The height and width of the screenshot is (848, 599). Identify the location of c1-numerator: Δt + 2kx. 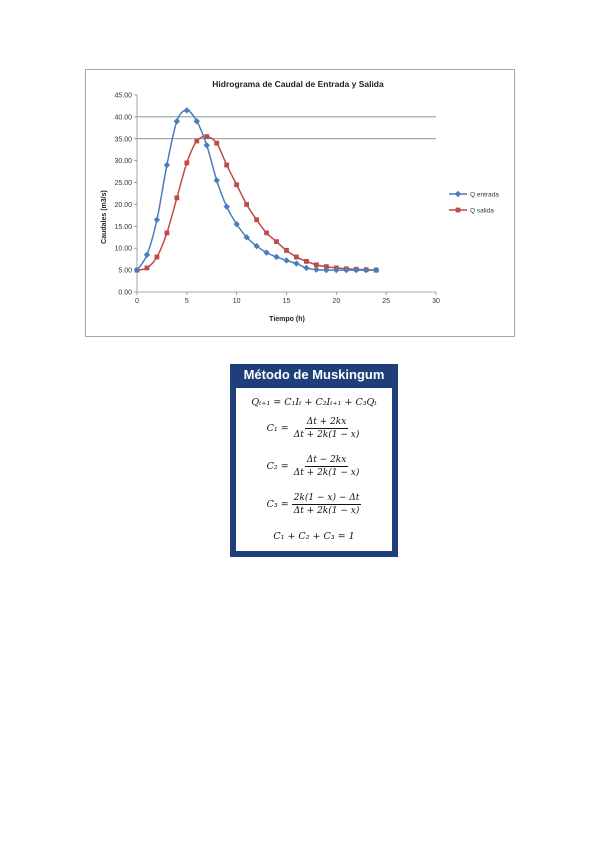
(326, 423).